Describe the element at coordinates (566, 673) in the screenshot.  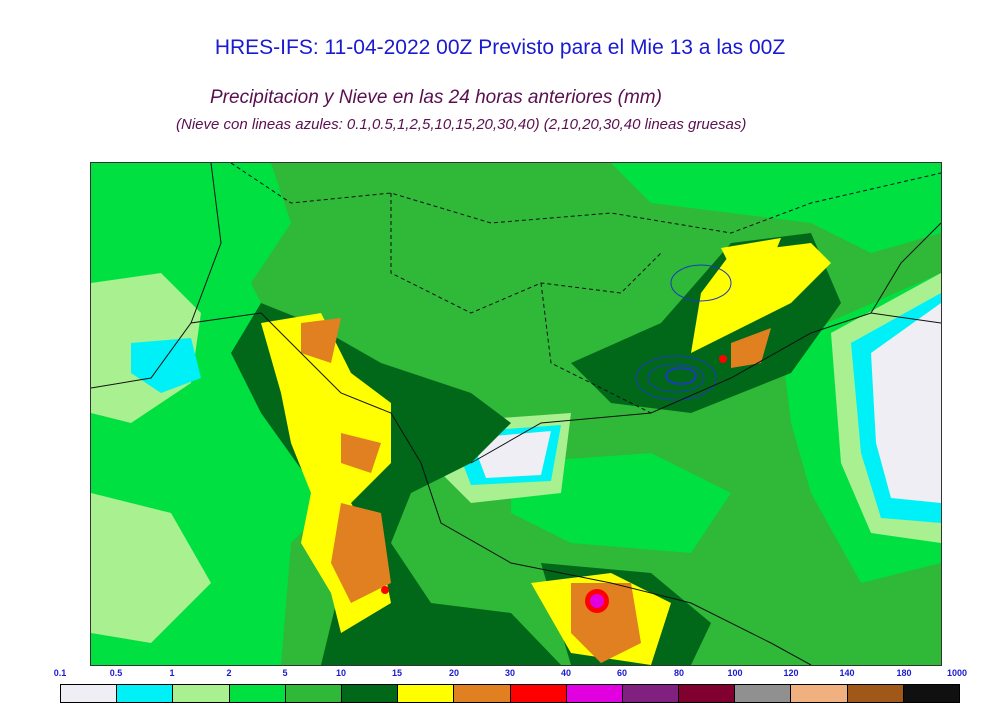
I see `legend-tick: 40` at that location.